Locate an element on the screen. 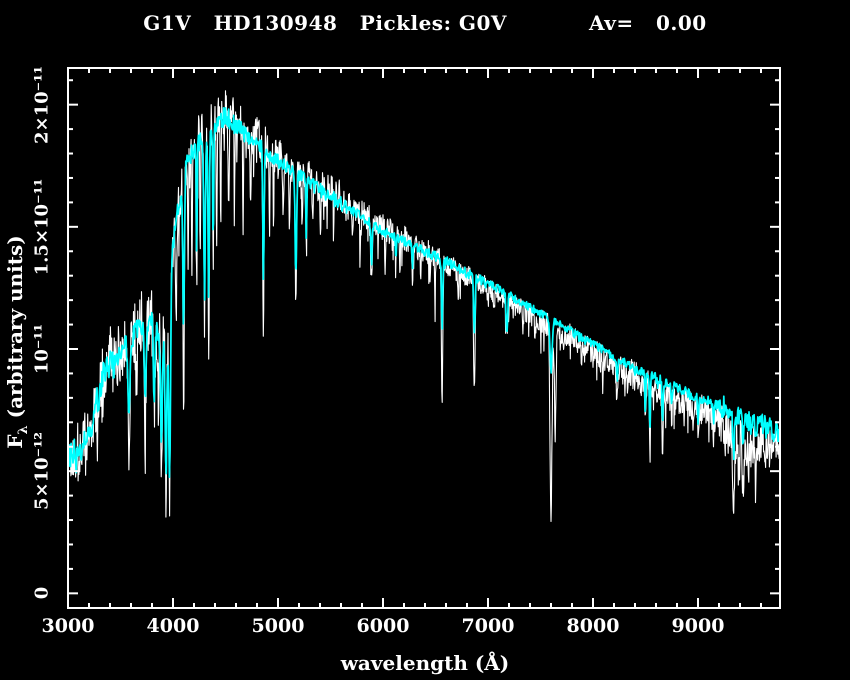  y-axis-title: Fλ (arbitrary units) is located at coordinates (17, 341).